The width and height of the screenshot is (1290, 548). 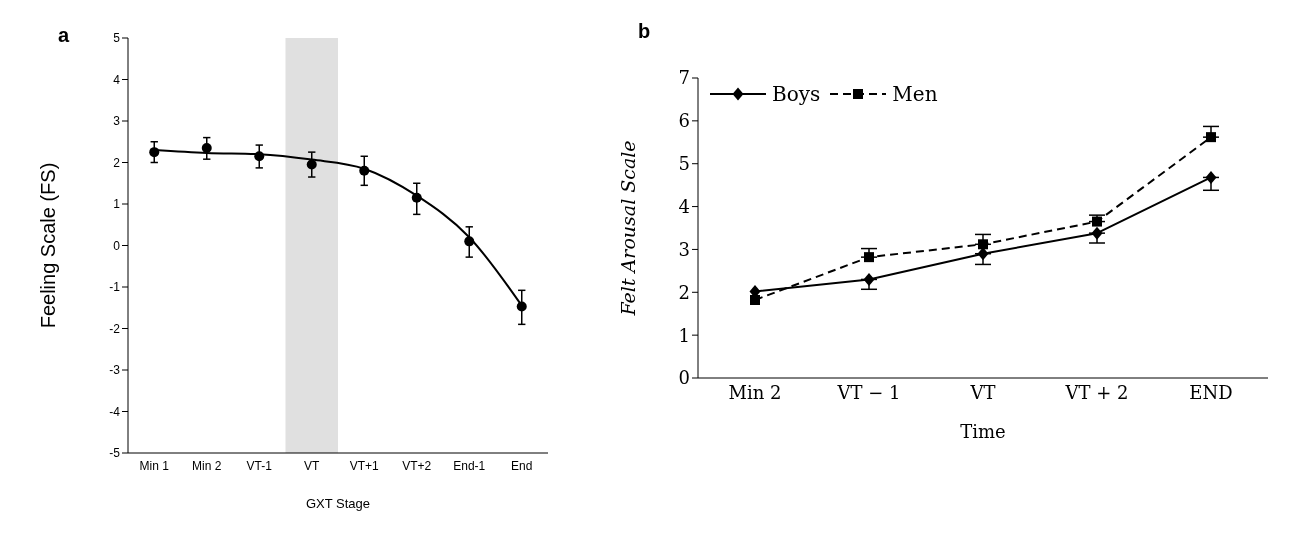 What do you see at coordinates (1211, 392) in the screenshot?
I see `x-tick-label: END` at bounding box center [1211, 392].